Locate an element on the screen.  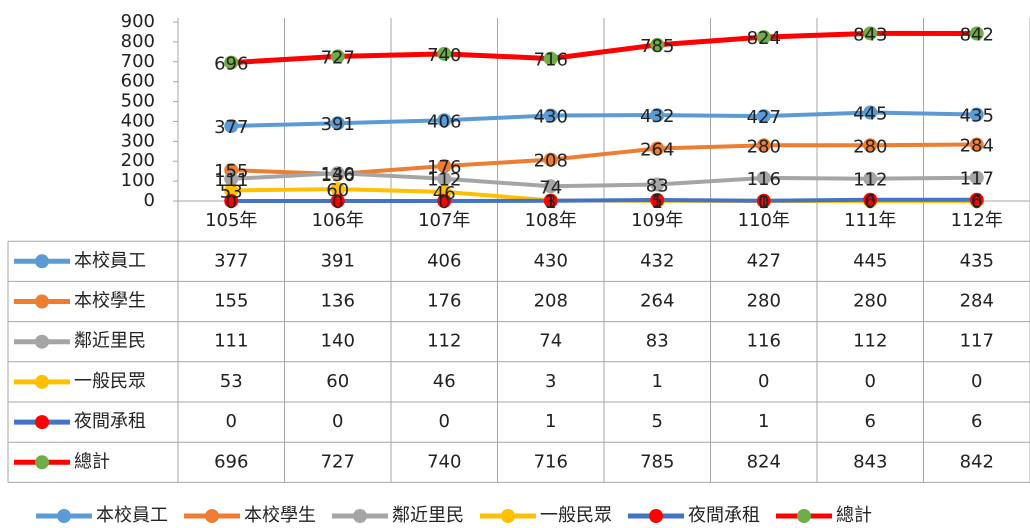
y-tick-label: 500 is located at coordinates (138, 101).